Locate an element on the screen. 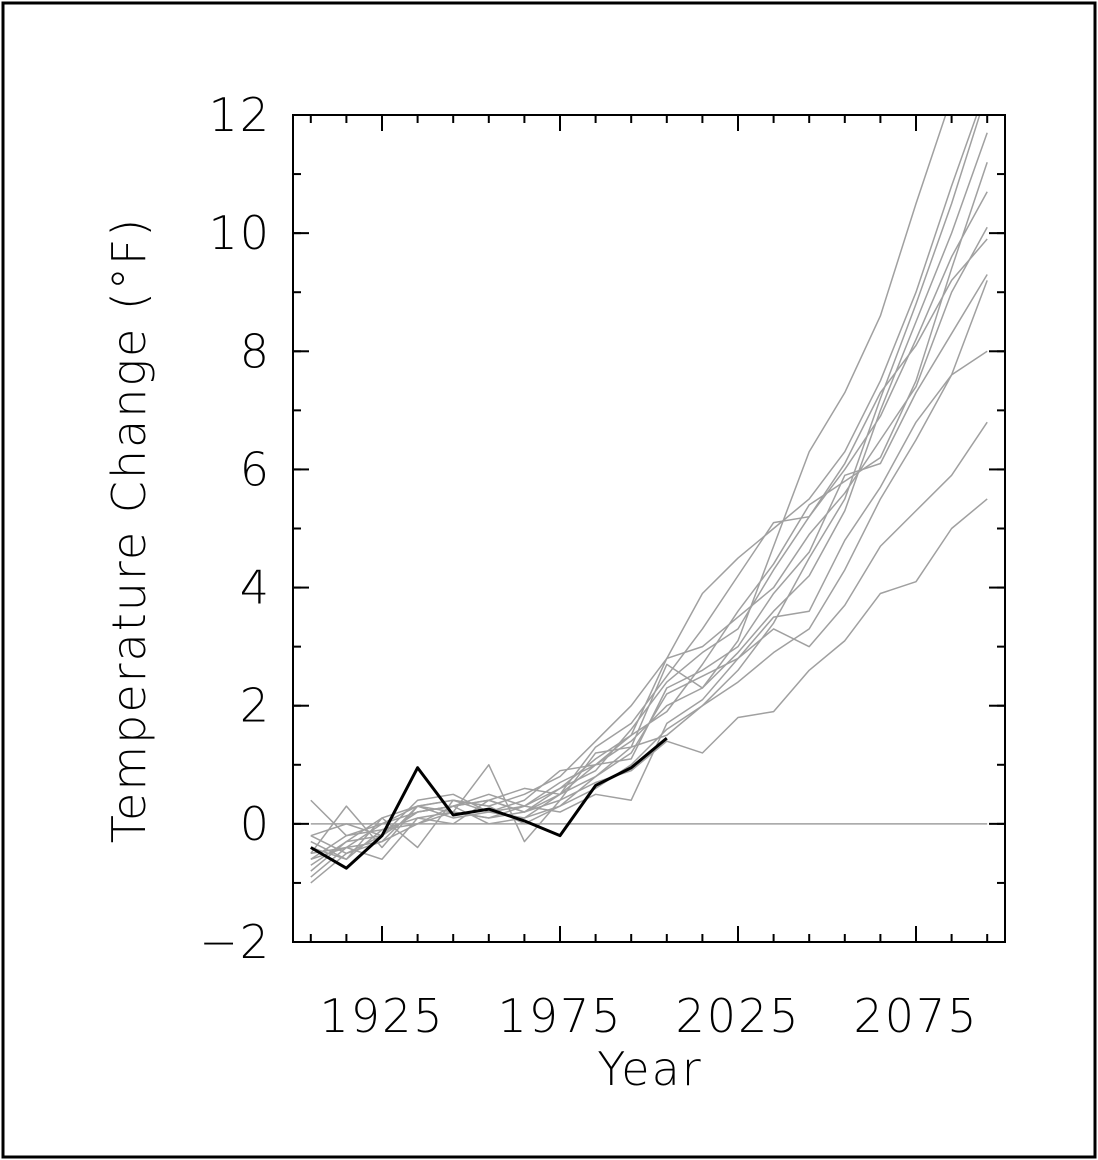 The width and height of the screenshot is (1098, 1160). x-tick-label: 2075 is located at coordinates (915, 1016).